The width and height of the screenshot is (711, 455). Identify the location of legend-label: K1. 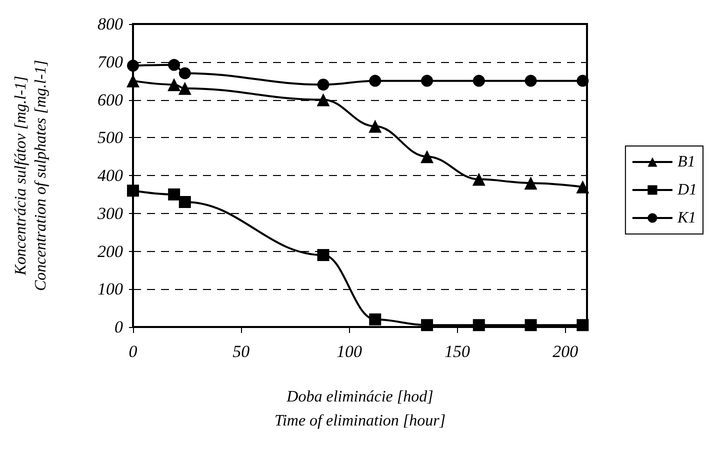
(686, 218).